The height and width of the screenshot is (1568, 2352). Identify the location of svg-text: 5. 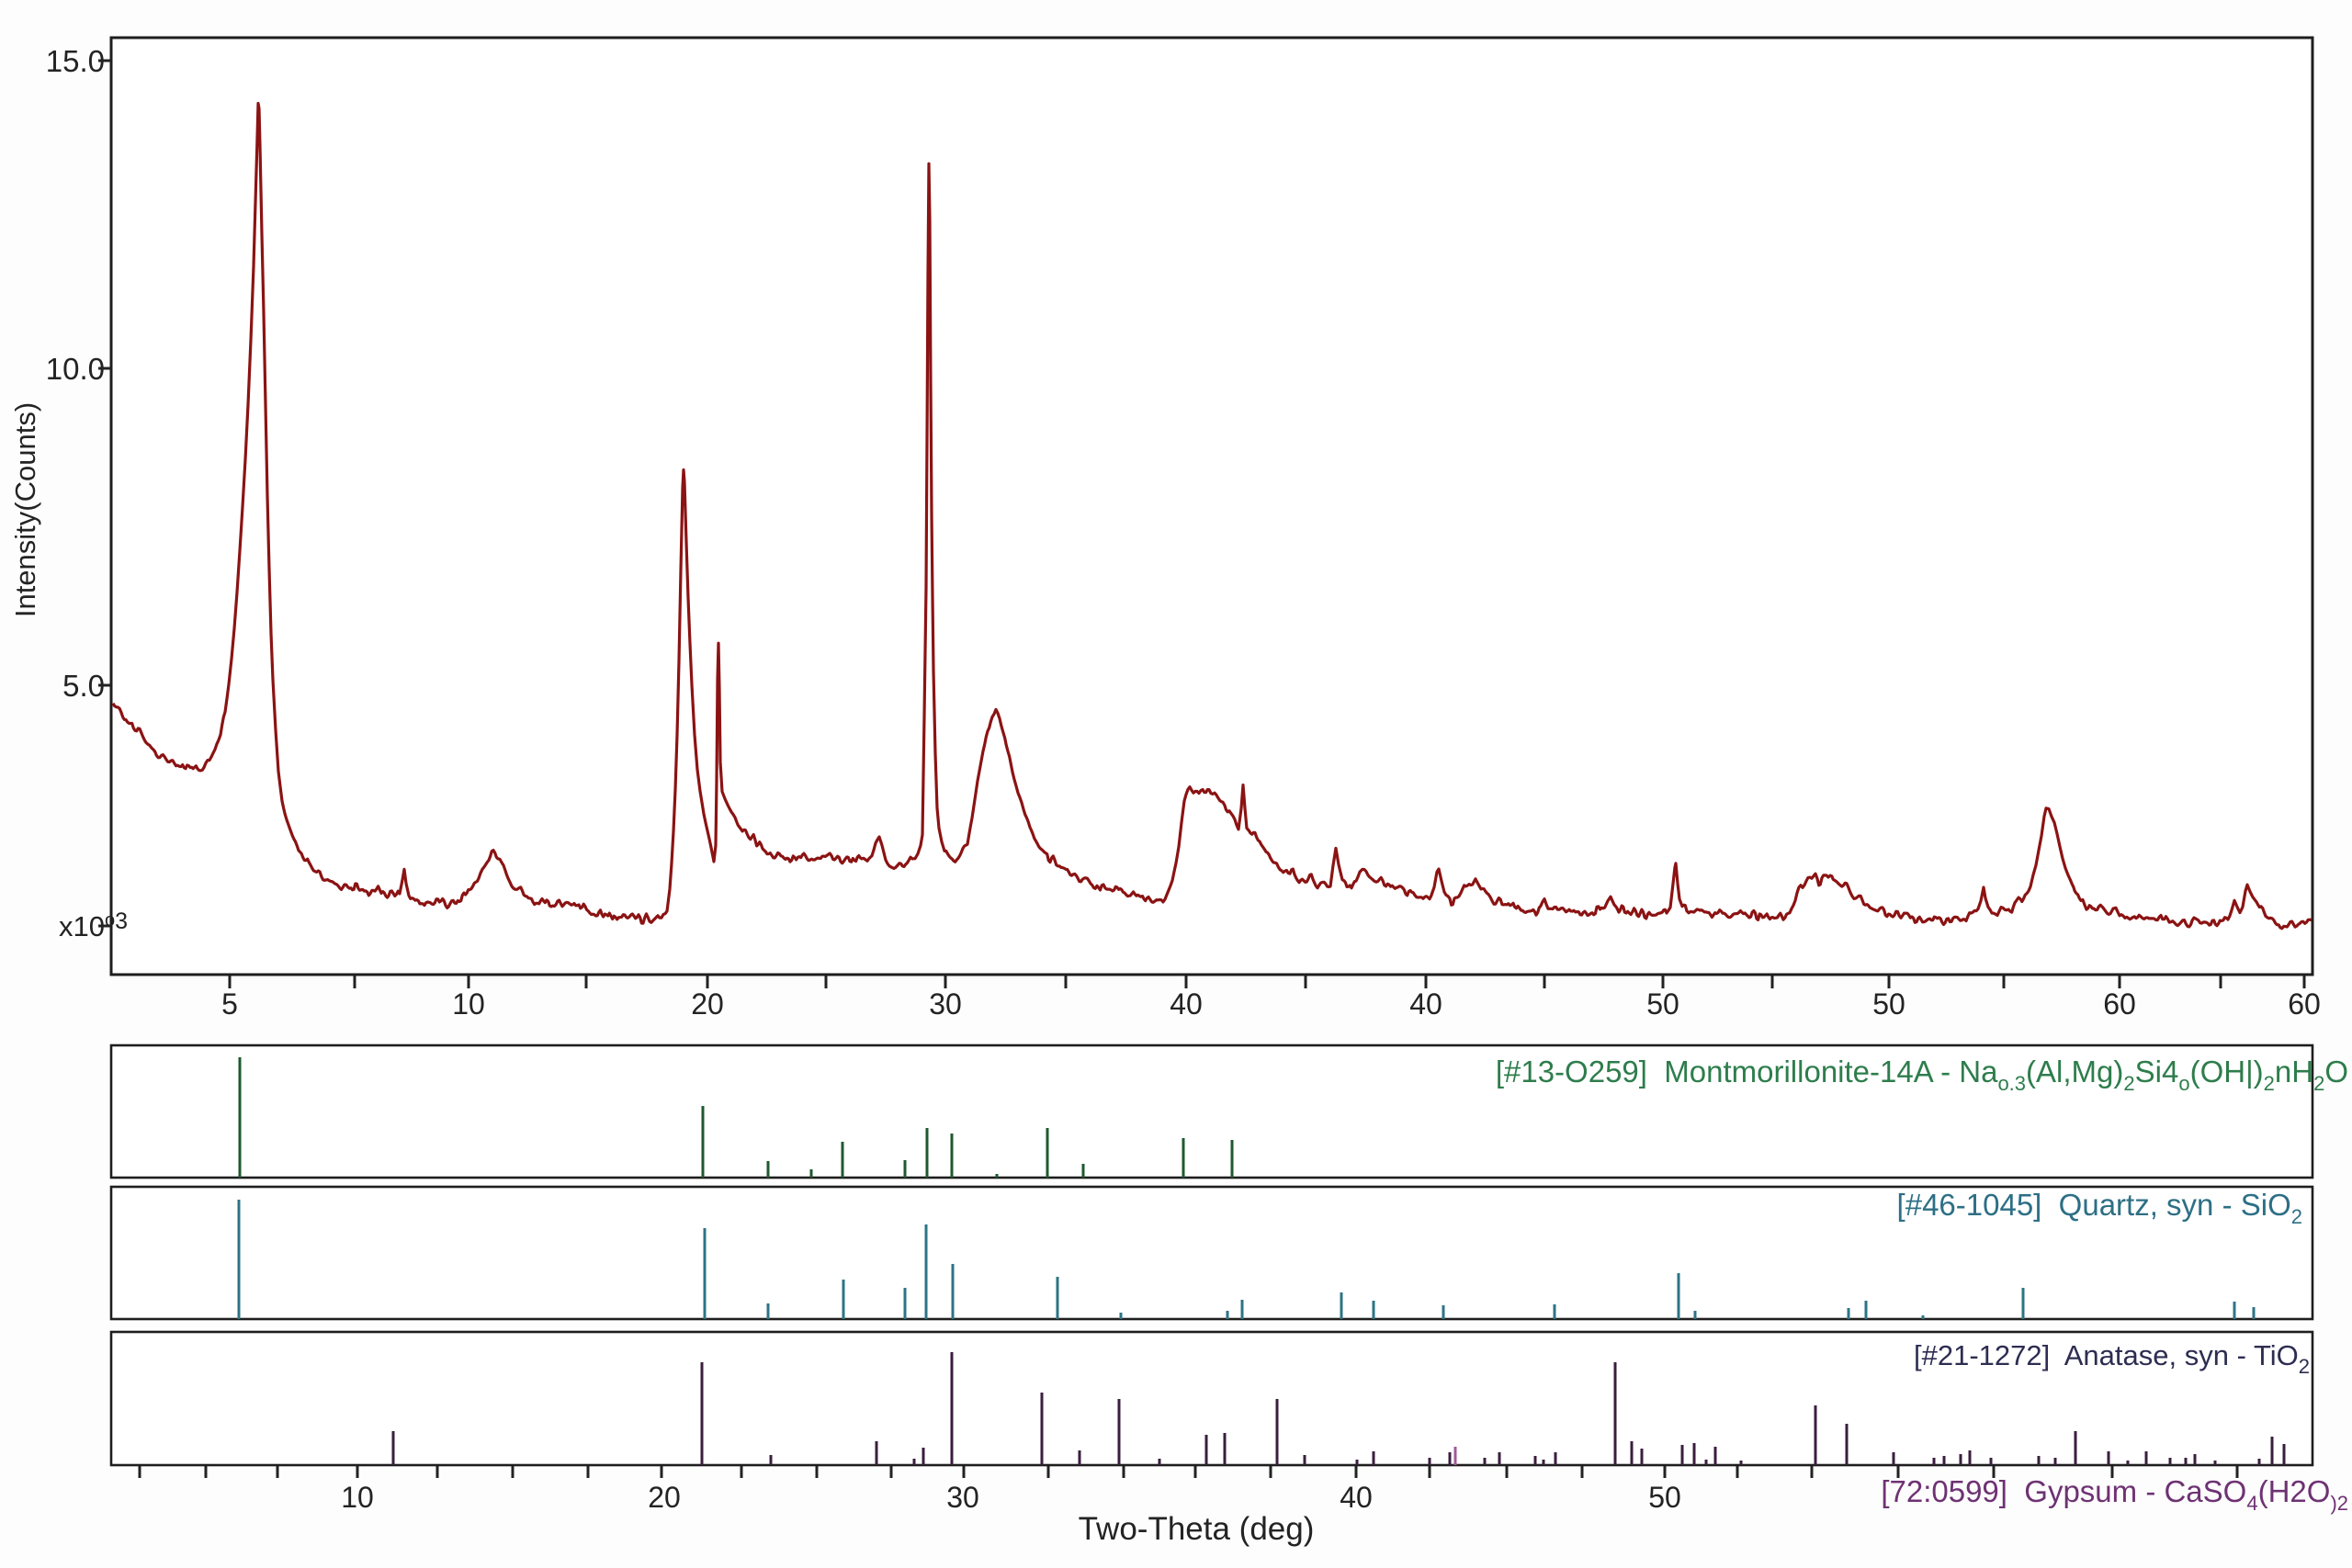
(229, 1004).